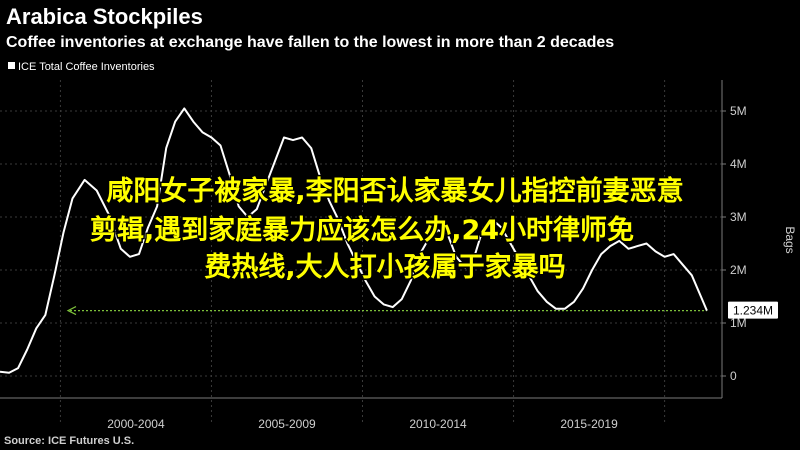  Describe the element at coordinates (734, 243) in the screenshot. I see `y-ticks: 0 1M 2M 3M 4M 5M` at that location.